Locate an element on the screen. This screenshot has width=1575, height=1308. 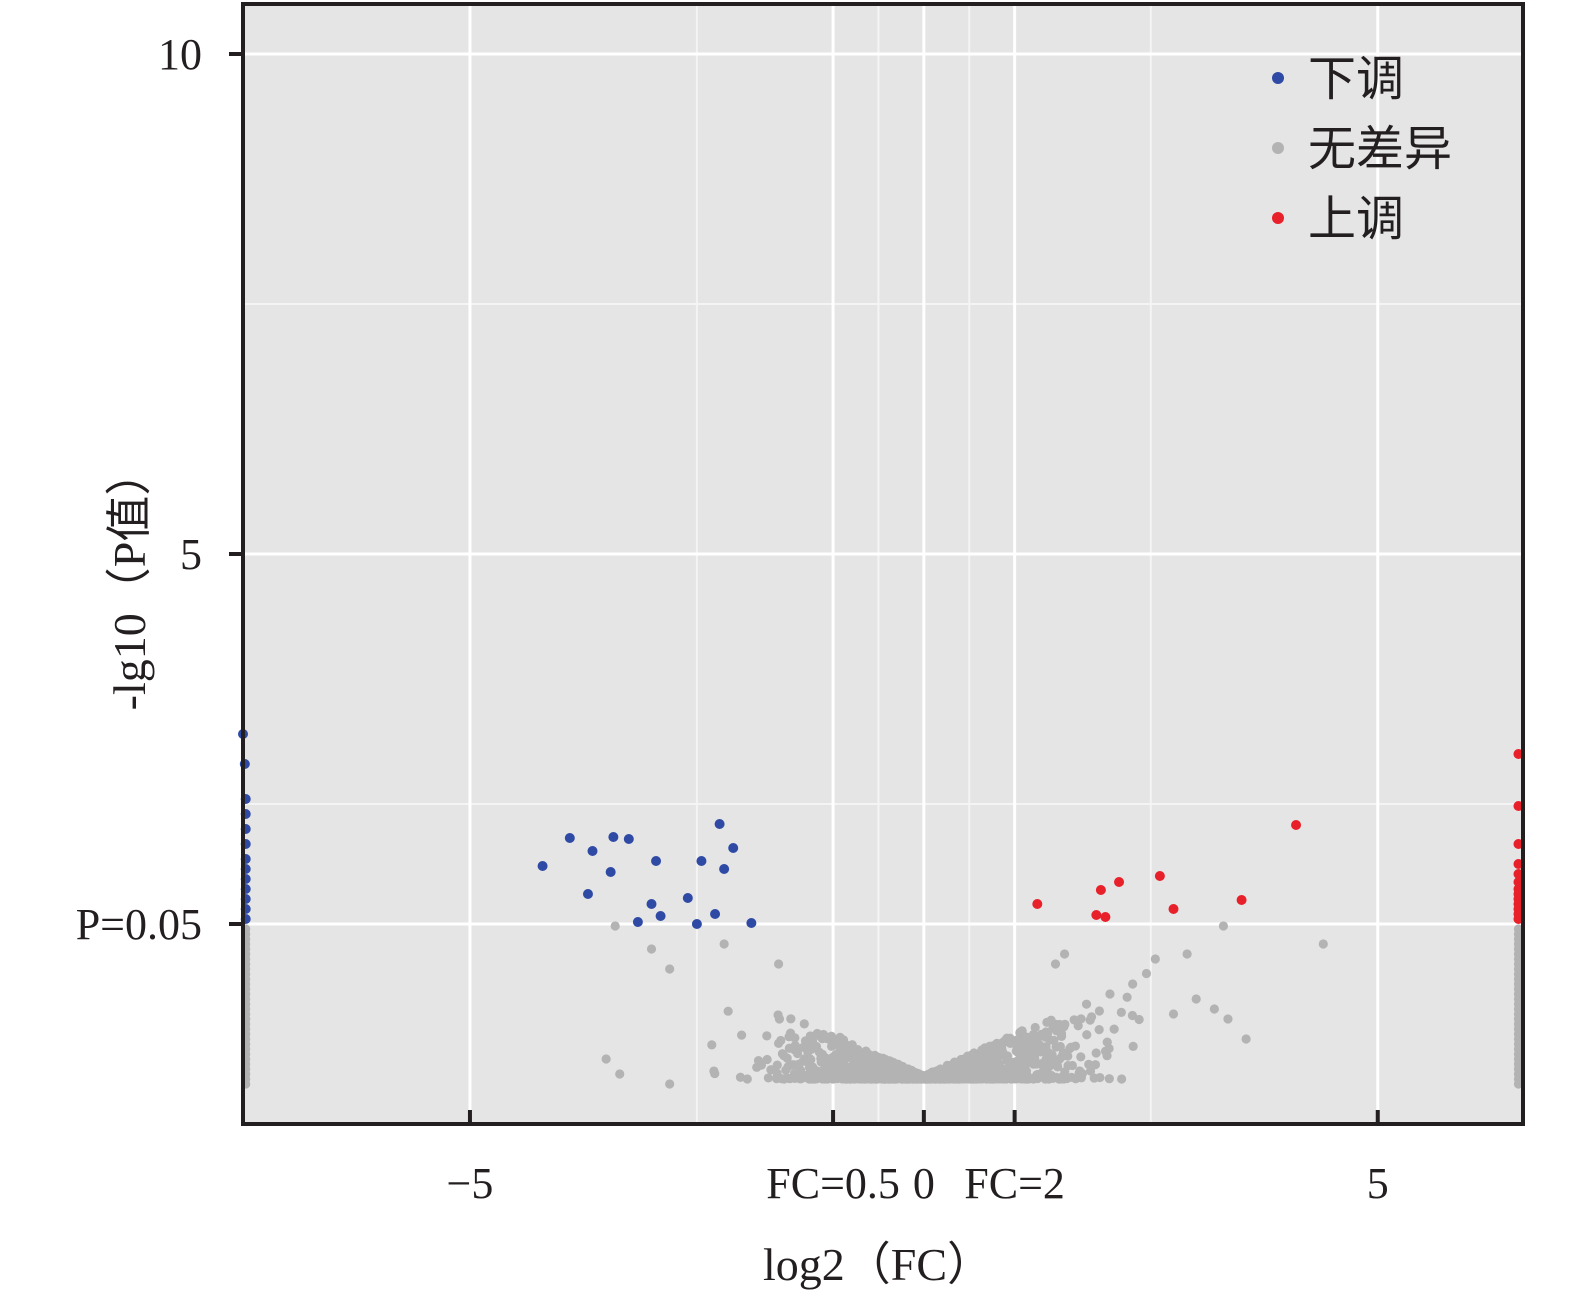
x-tick-label: FC=0.5 is located at coordinates (833, 1183).